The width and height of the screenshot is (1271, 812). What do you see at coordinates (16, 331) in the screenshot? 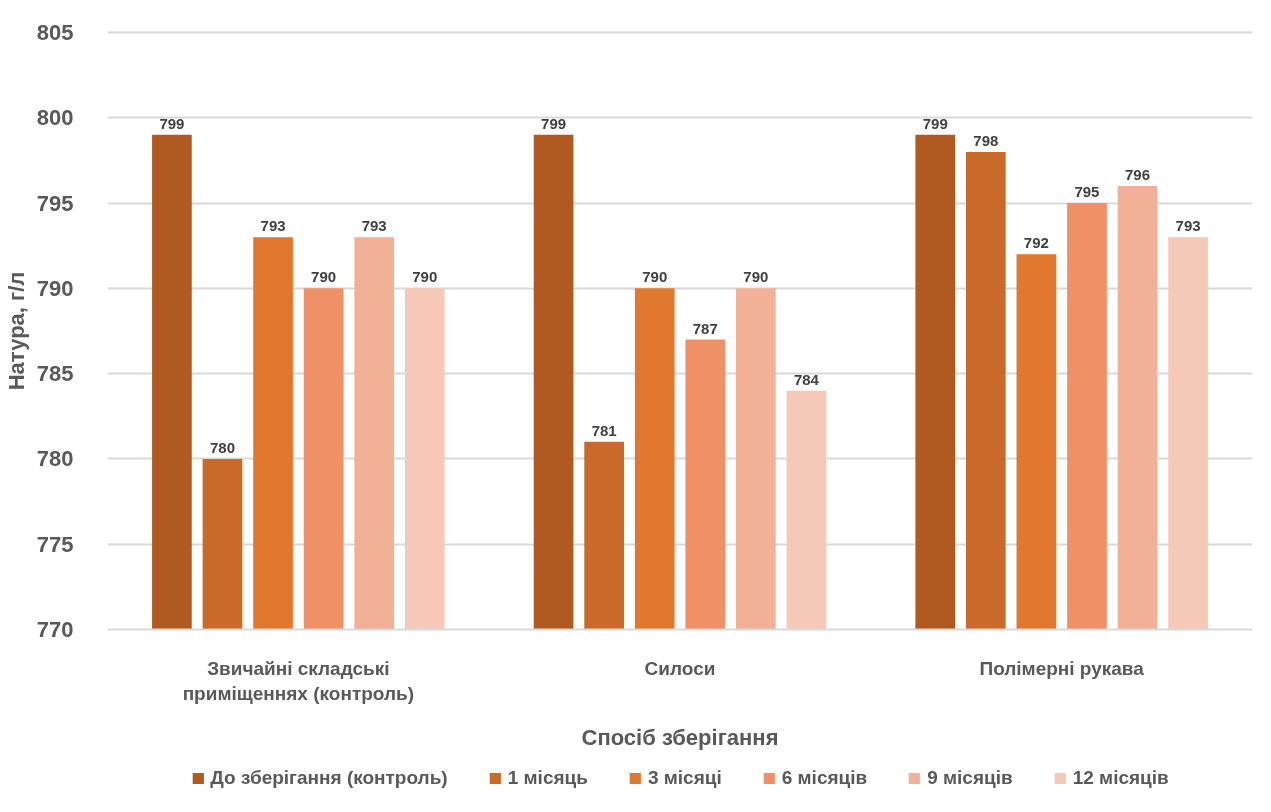
I see `y-axis-title: Натура, г/л` at bounding box center [16, 331].